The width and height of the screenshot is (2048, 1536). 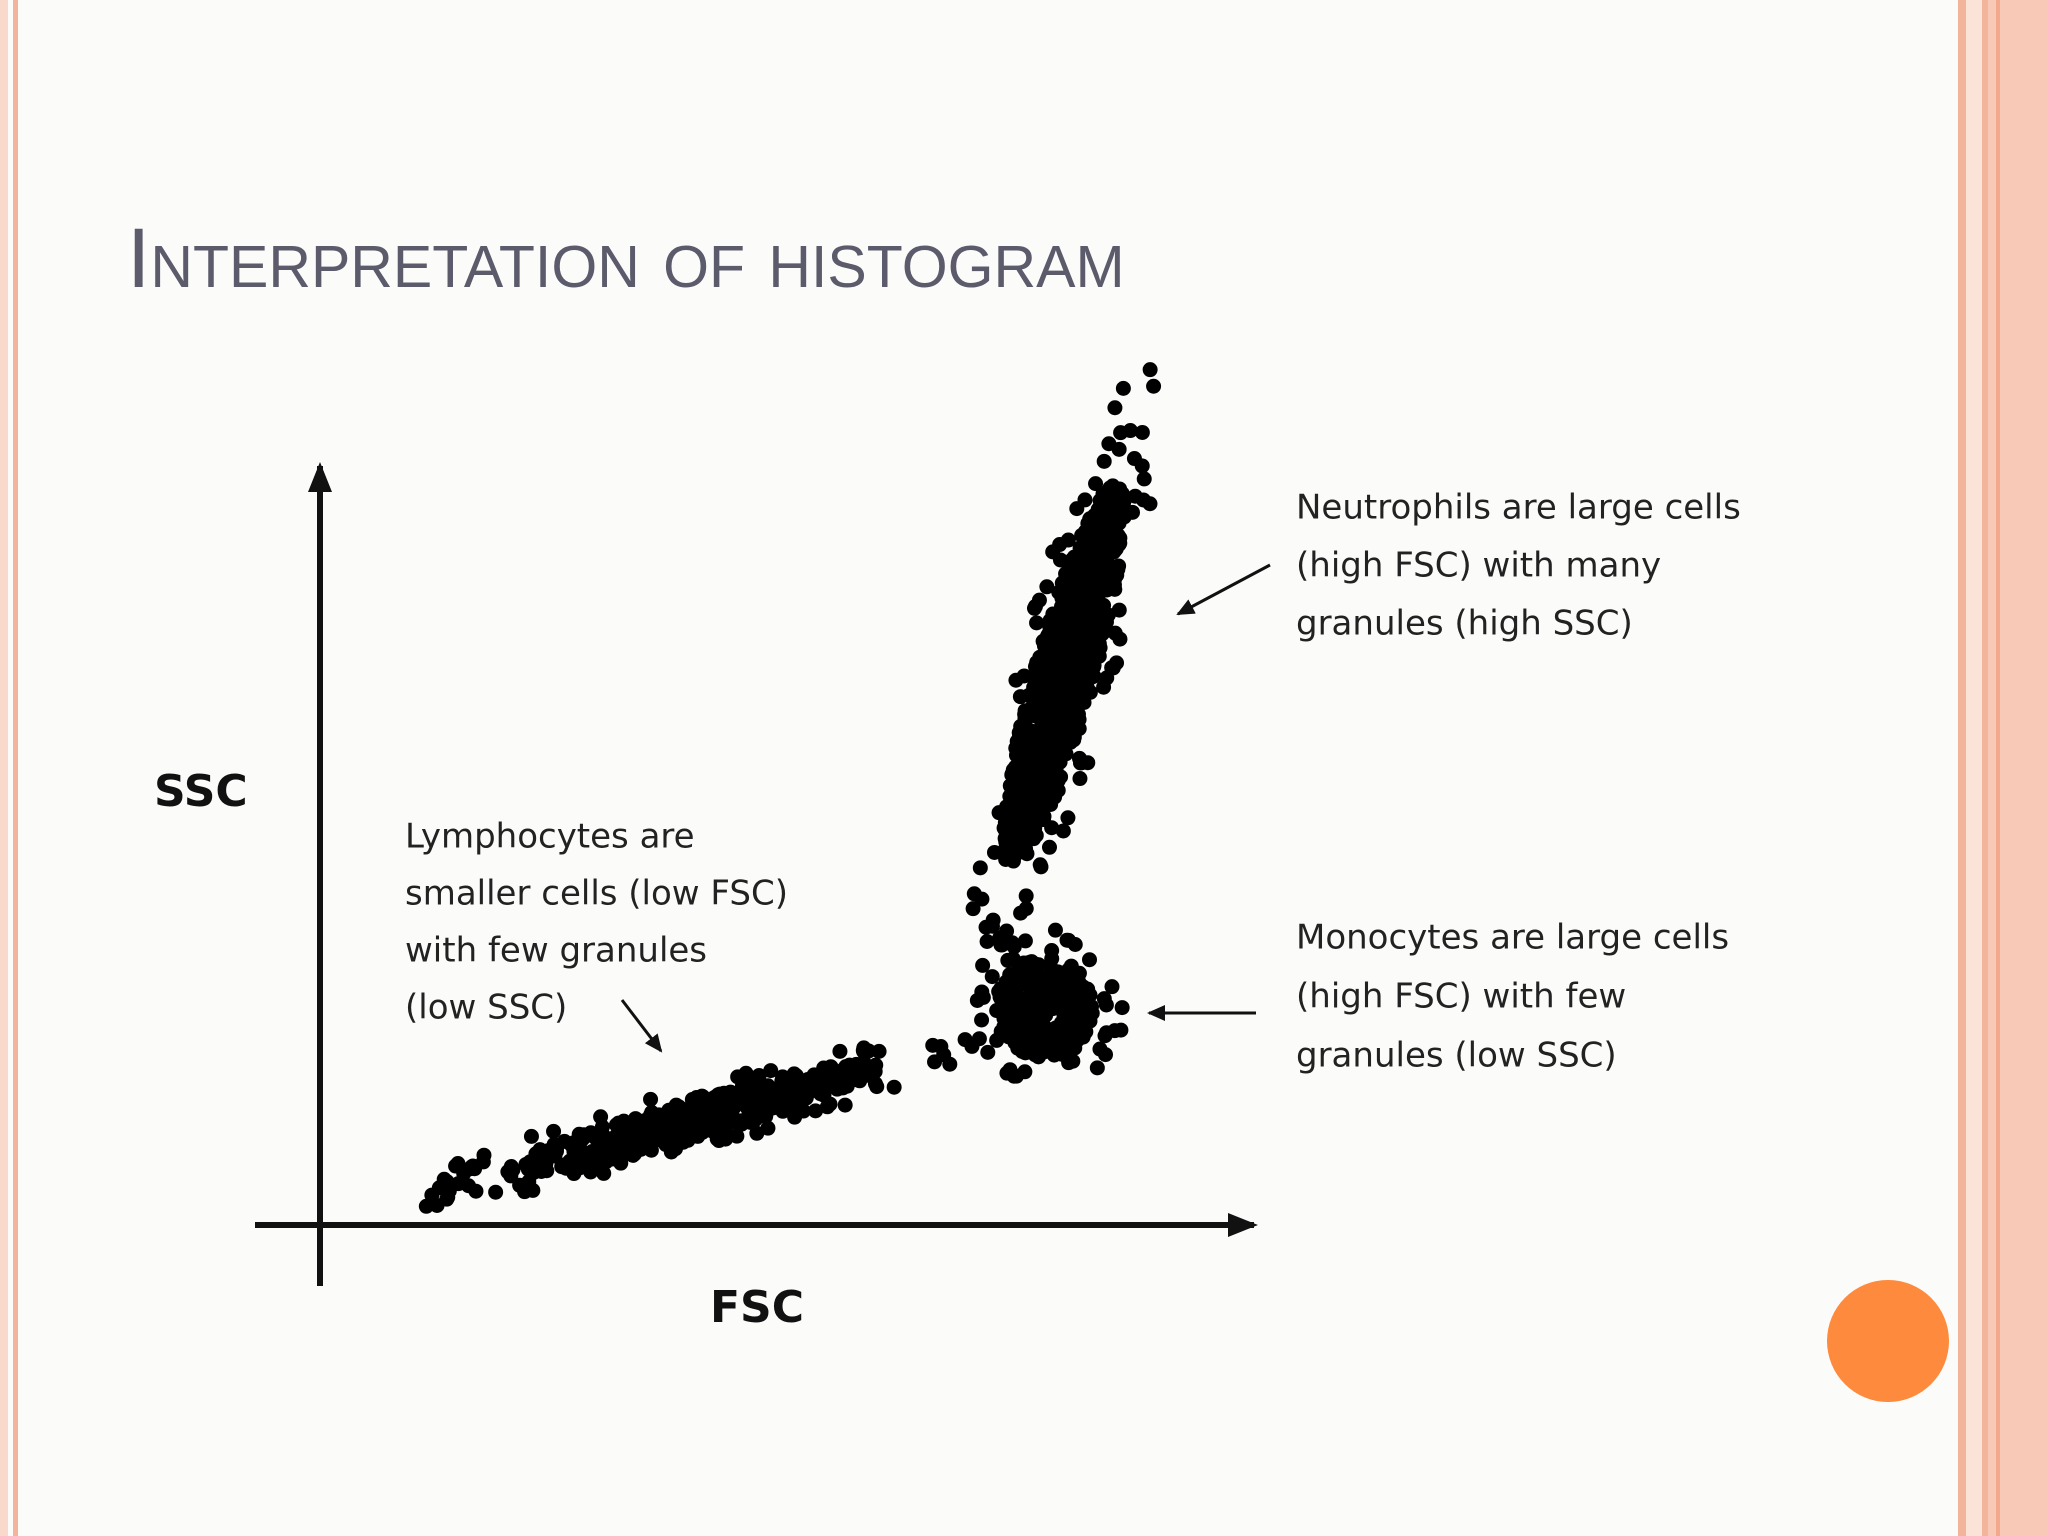 I want to click on y-axis-label: SSC, so click(x=201, y=791).